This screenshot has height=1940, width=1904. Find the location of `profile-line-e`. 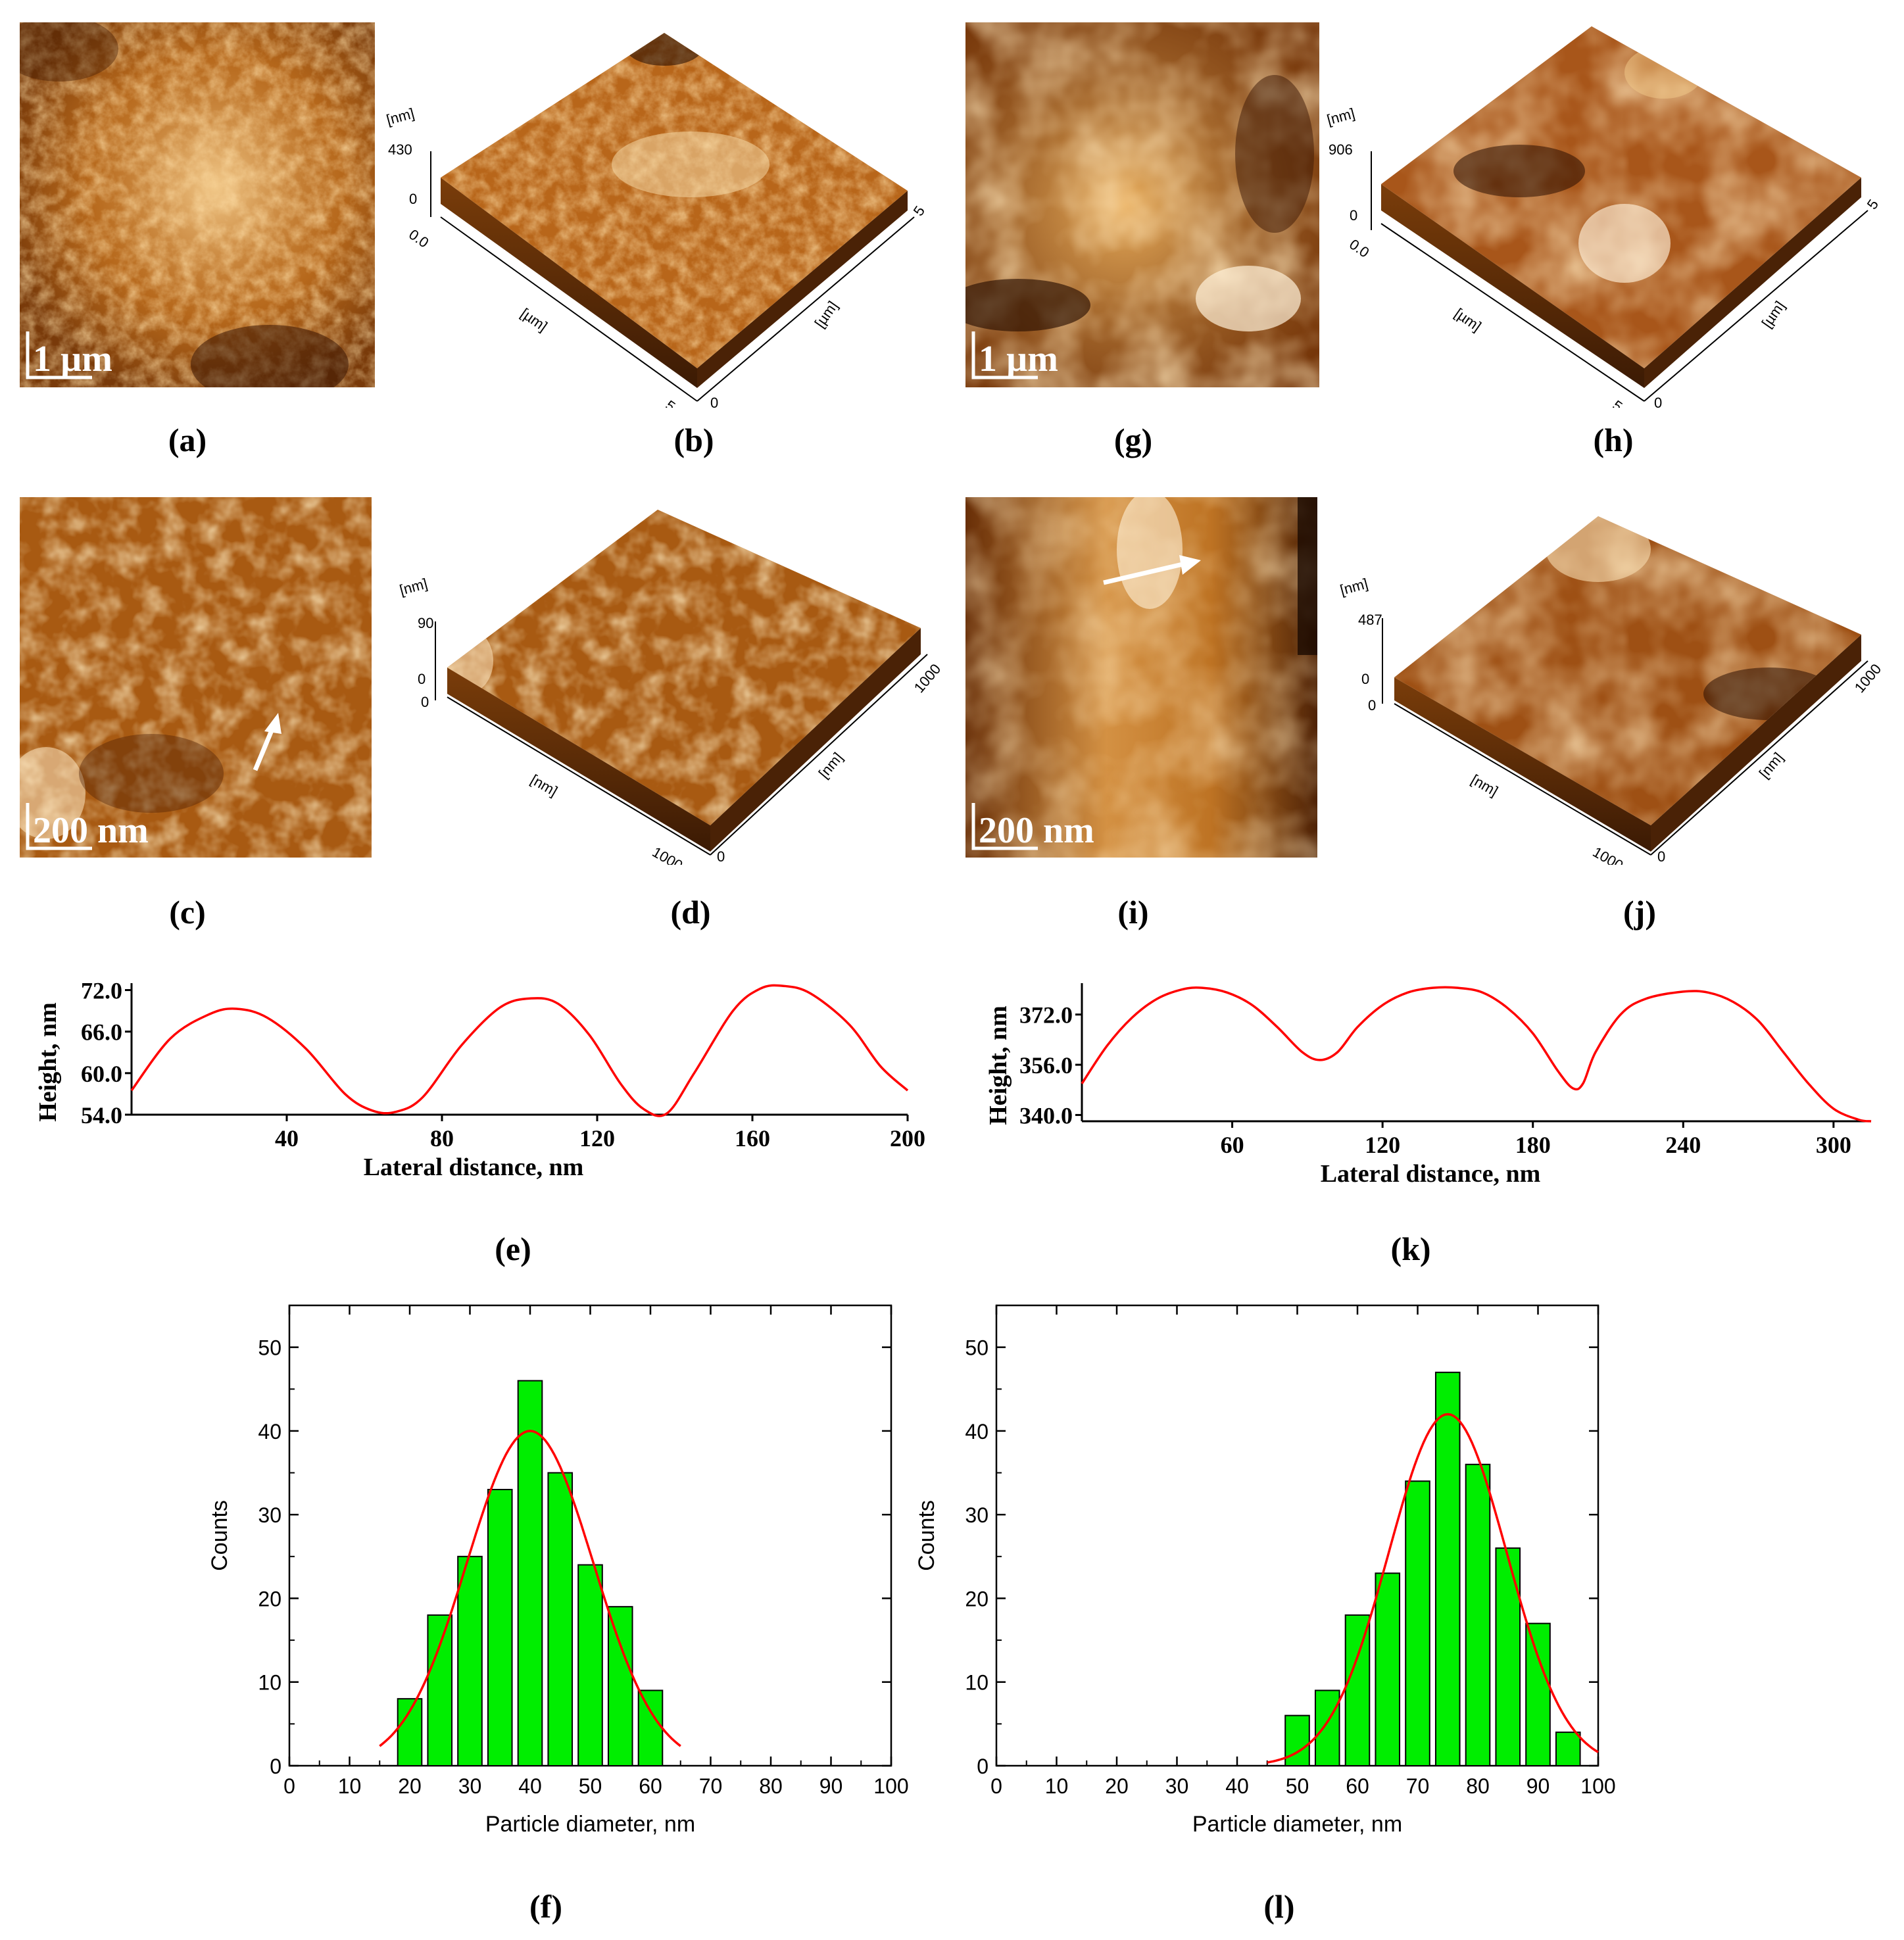

profile-line-e is located at coordinates (519, 1050).